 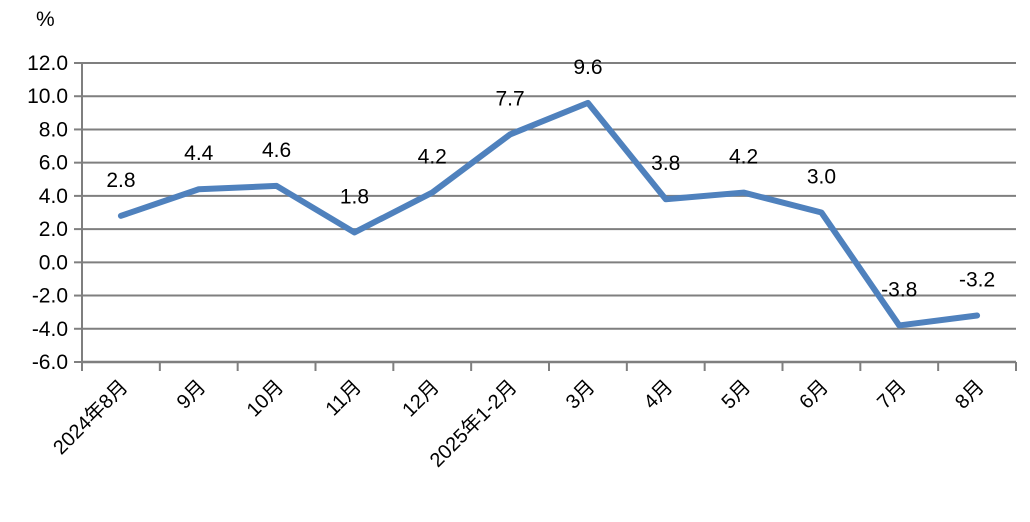 I want to click on y-axis-tick-label: 4.0, so click(x=53, y=196).